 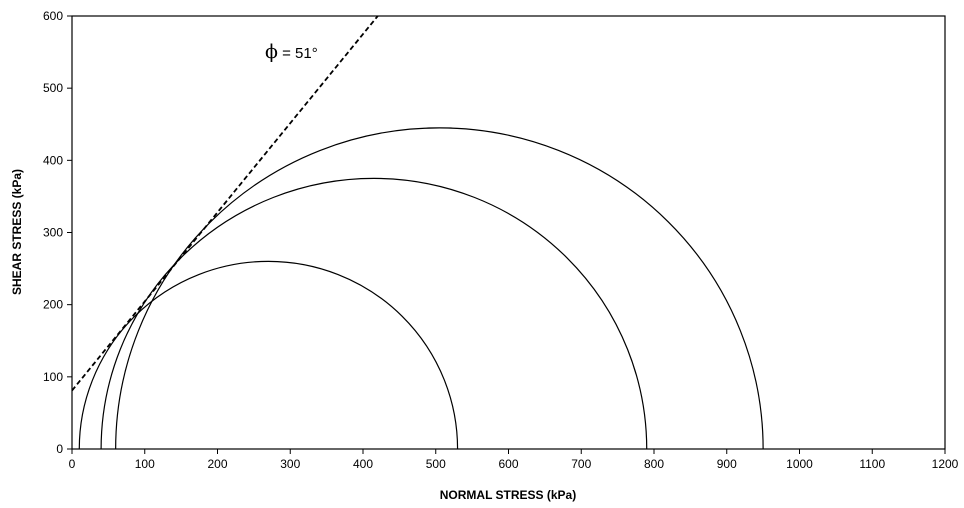 I want to click on y-tick-label: 100, so click(x=53, y=377).